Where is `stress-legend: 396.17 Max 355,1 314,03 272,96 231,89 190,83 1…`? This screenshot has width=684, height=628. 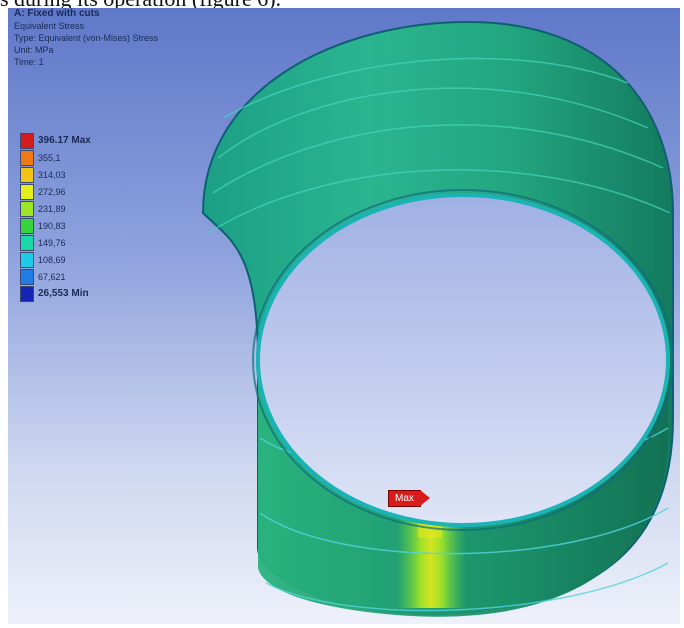
stress-legend: 396.17 Max 355,1 314,03 272,96 231,89 190,83 1… is located at coordinates (55, 217).